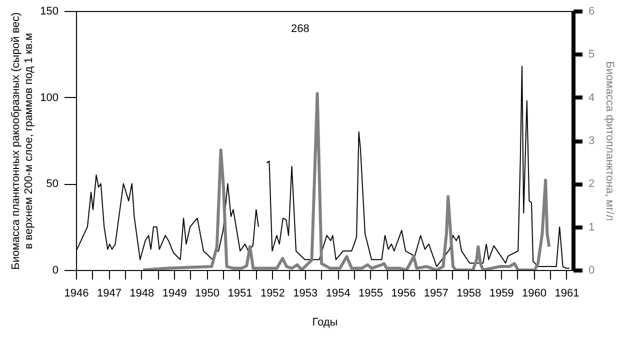  I want to click on y-axis-title: Биомасса планктонных ракообразных (сырой вес) в верхнем 200-м слое, граммов под 1 кв.м, so click(23, 141).